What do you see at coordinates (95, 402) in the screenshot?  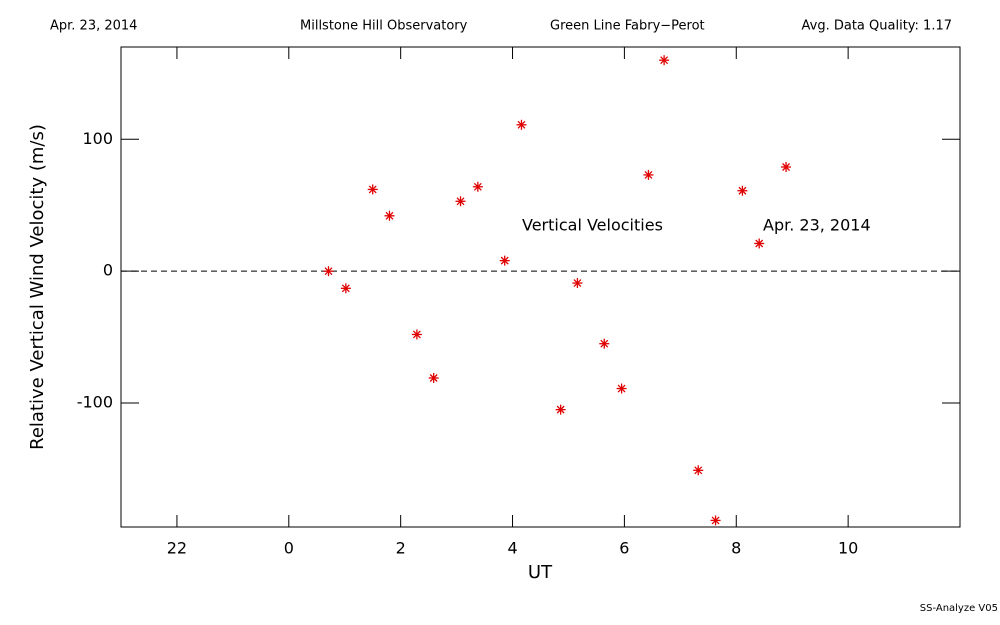 I see `y-tick-label: -100` at bounding box center [95, 402].